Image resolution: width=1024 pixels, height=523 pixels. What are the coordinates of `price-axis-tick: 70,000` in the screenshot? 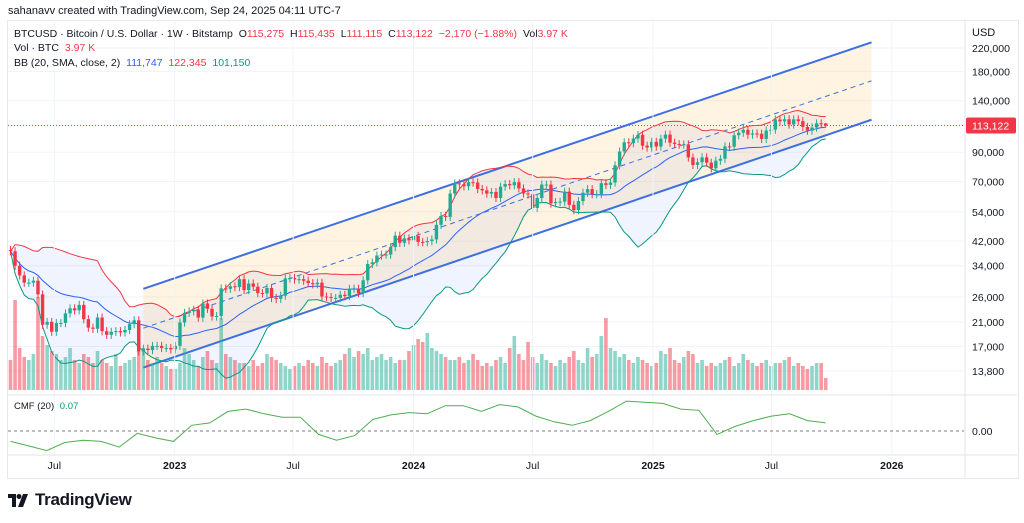 It's located at (988, 183).